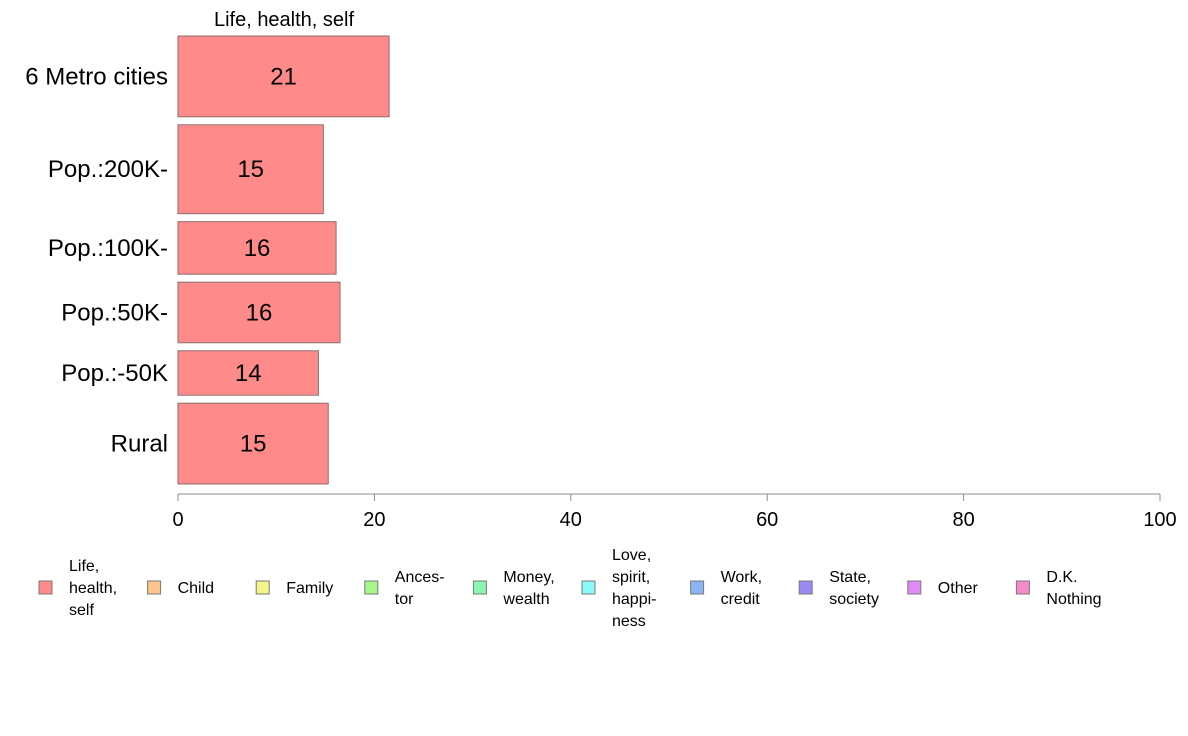 Image resolution: width=1188 pixels, height=736 pixels. What do you see at coordinates (958, 588) in the screenshot?
I see `legend-label: Other` at bounding box center [958, 588].